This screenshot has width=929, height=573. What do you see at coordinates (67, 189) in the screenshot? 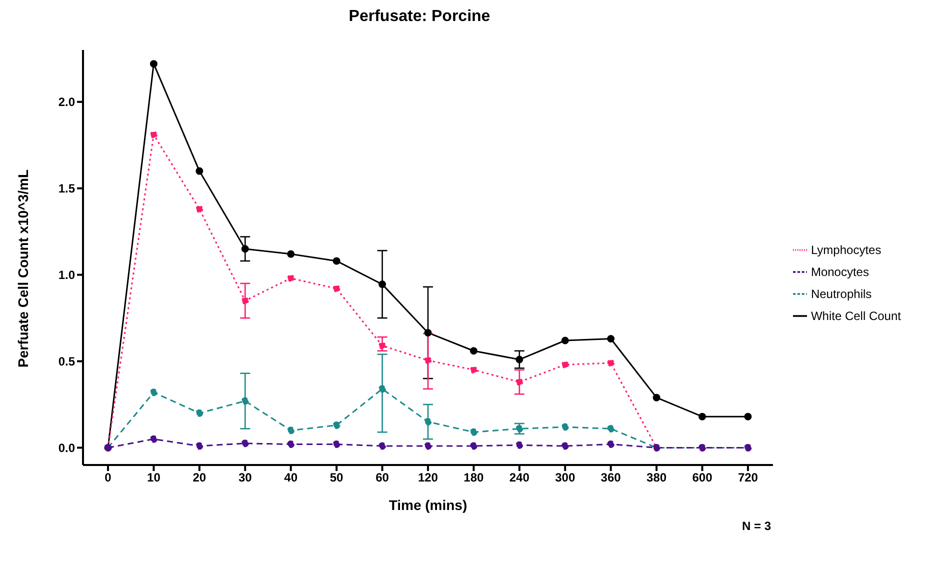
I see `y-tick-label: 1.5` at bounding box center [67, 189].